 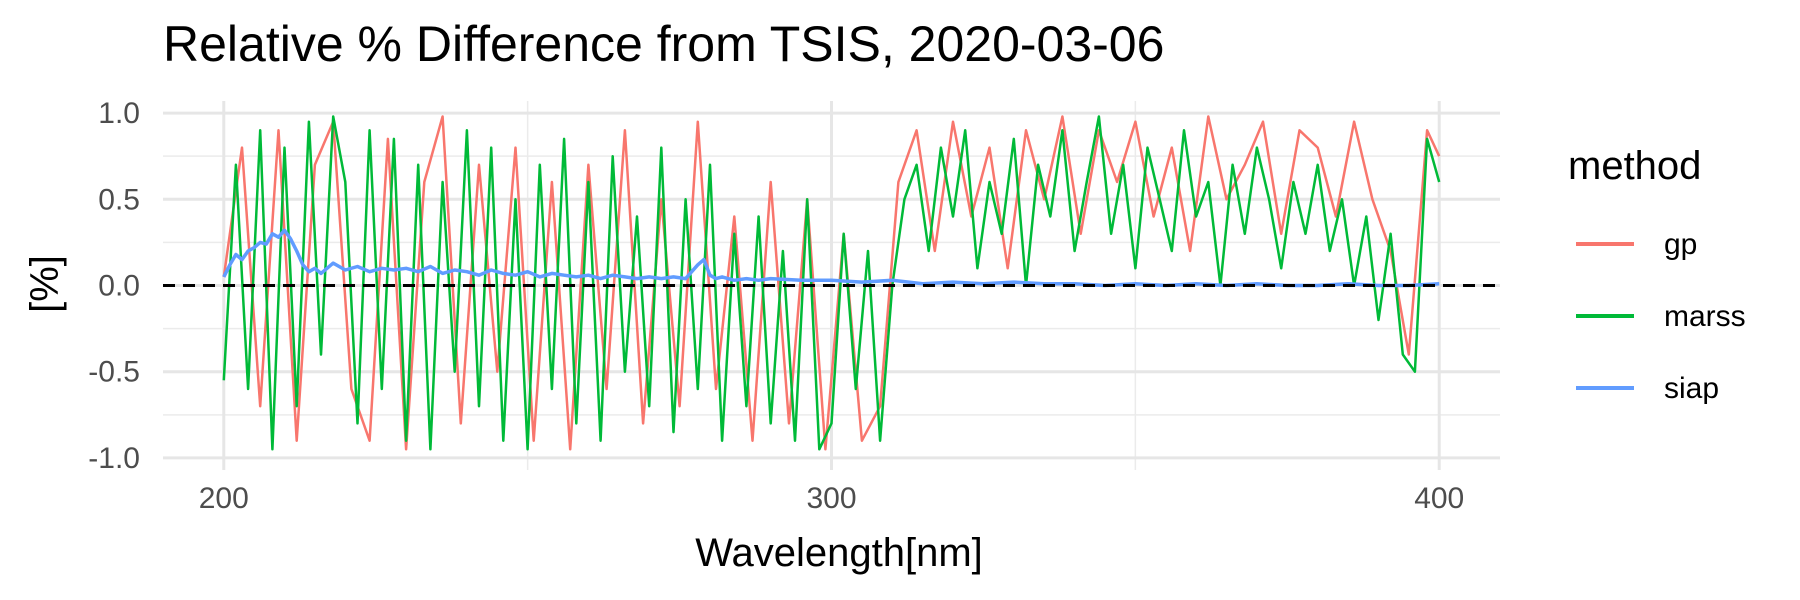 I want to click on legend: method gp marss siap, so click(x=1657, y=274).